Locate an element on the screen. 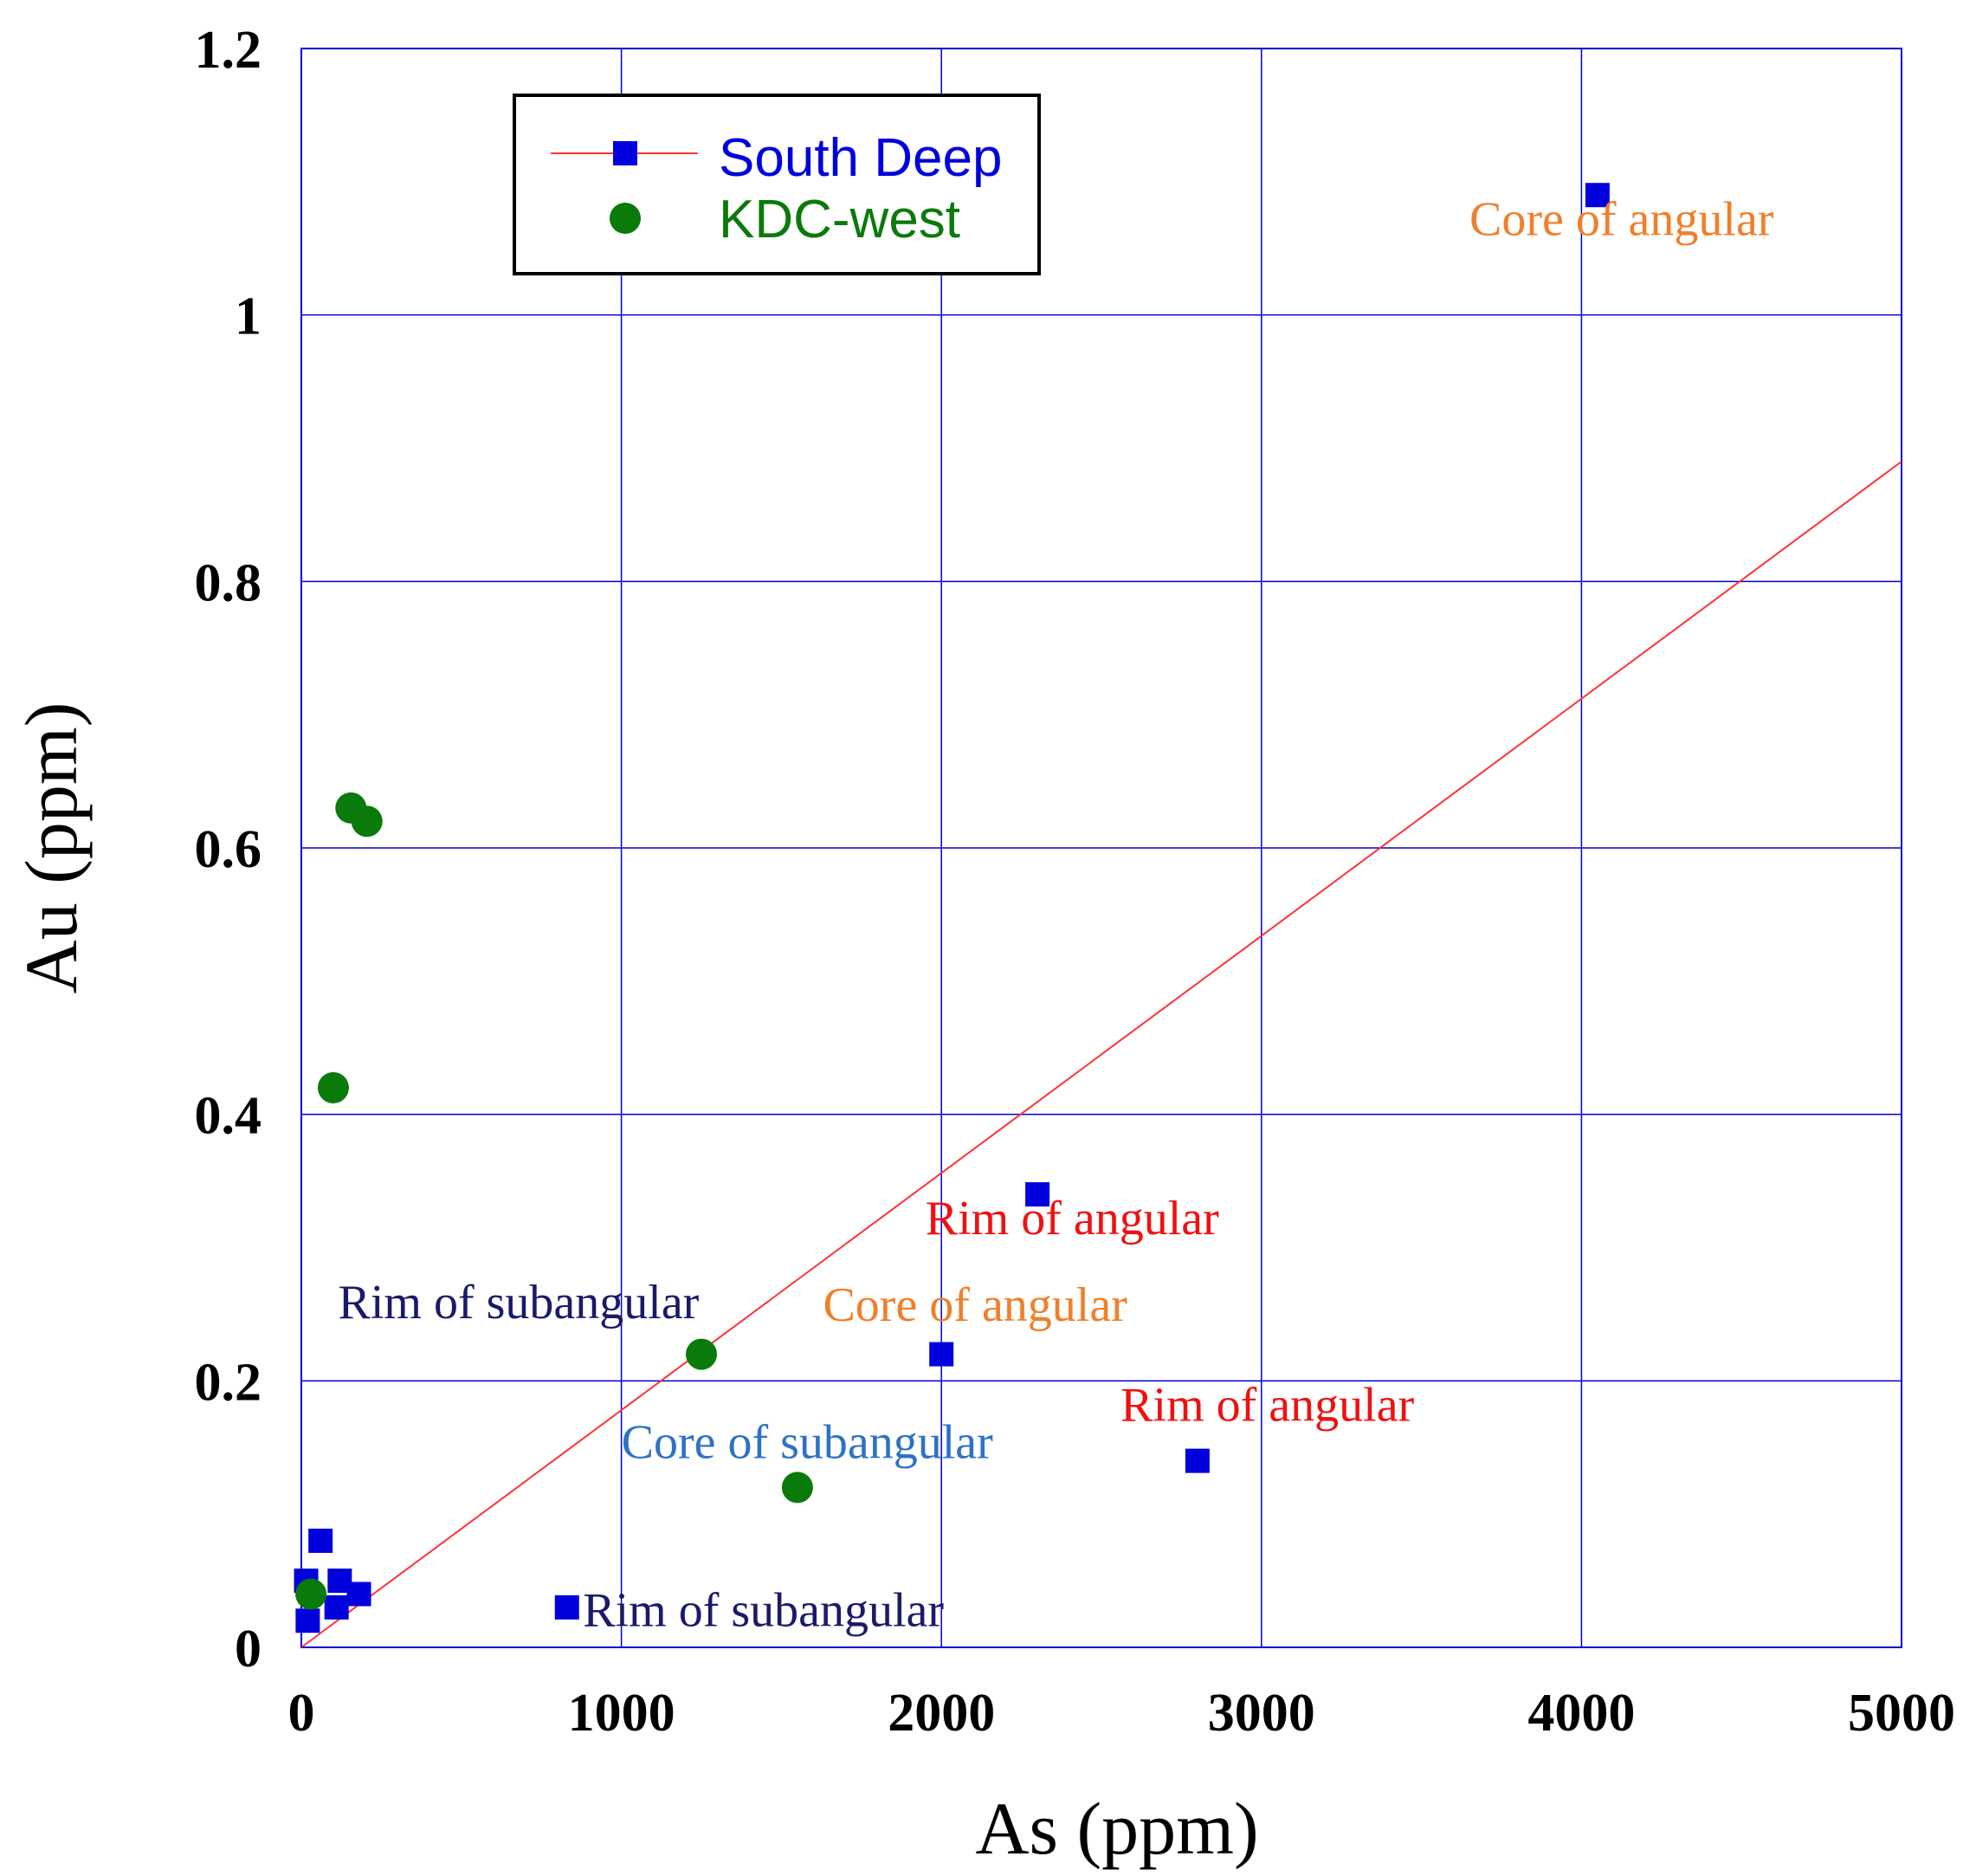  legend-circle-marker is located at coordinates (626, 218).